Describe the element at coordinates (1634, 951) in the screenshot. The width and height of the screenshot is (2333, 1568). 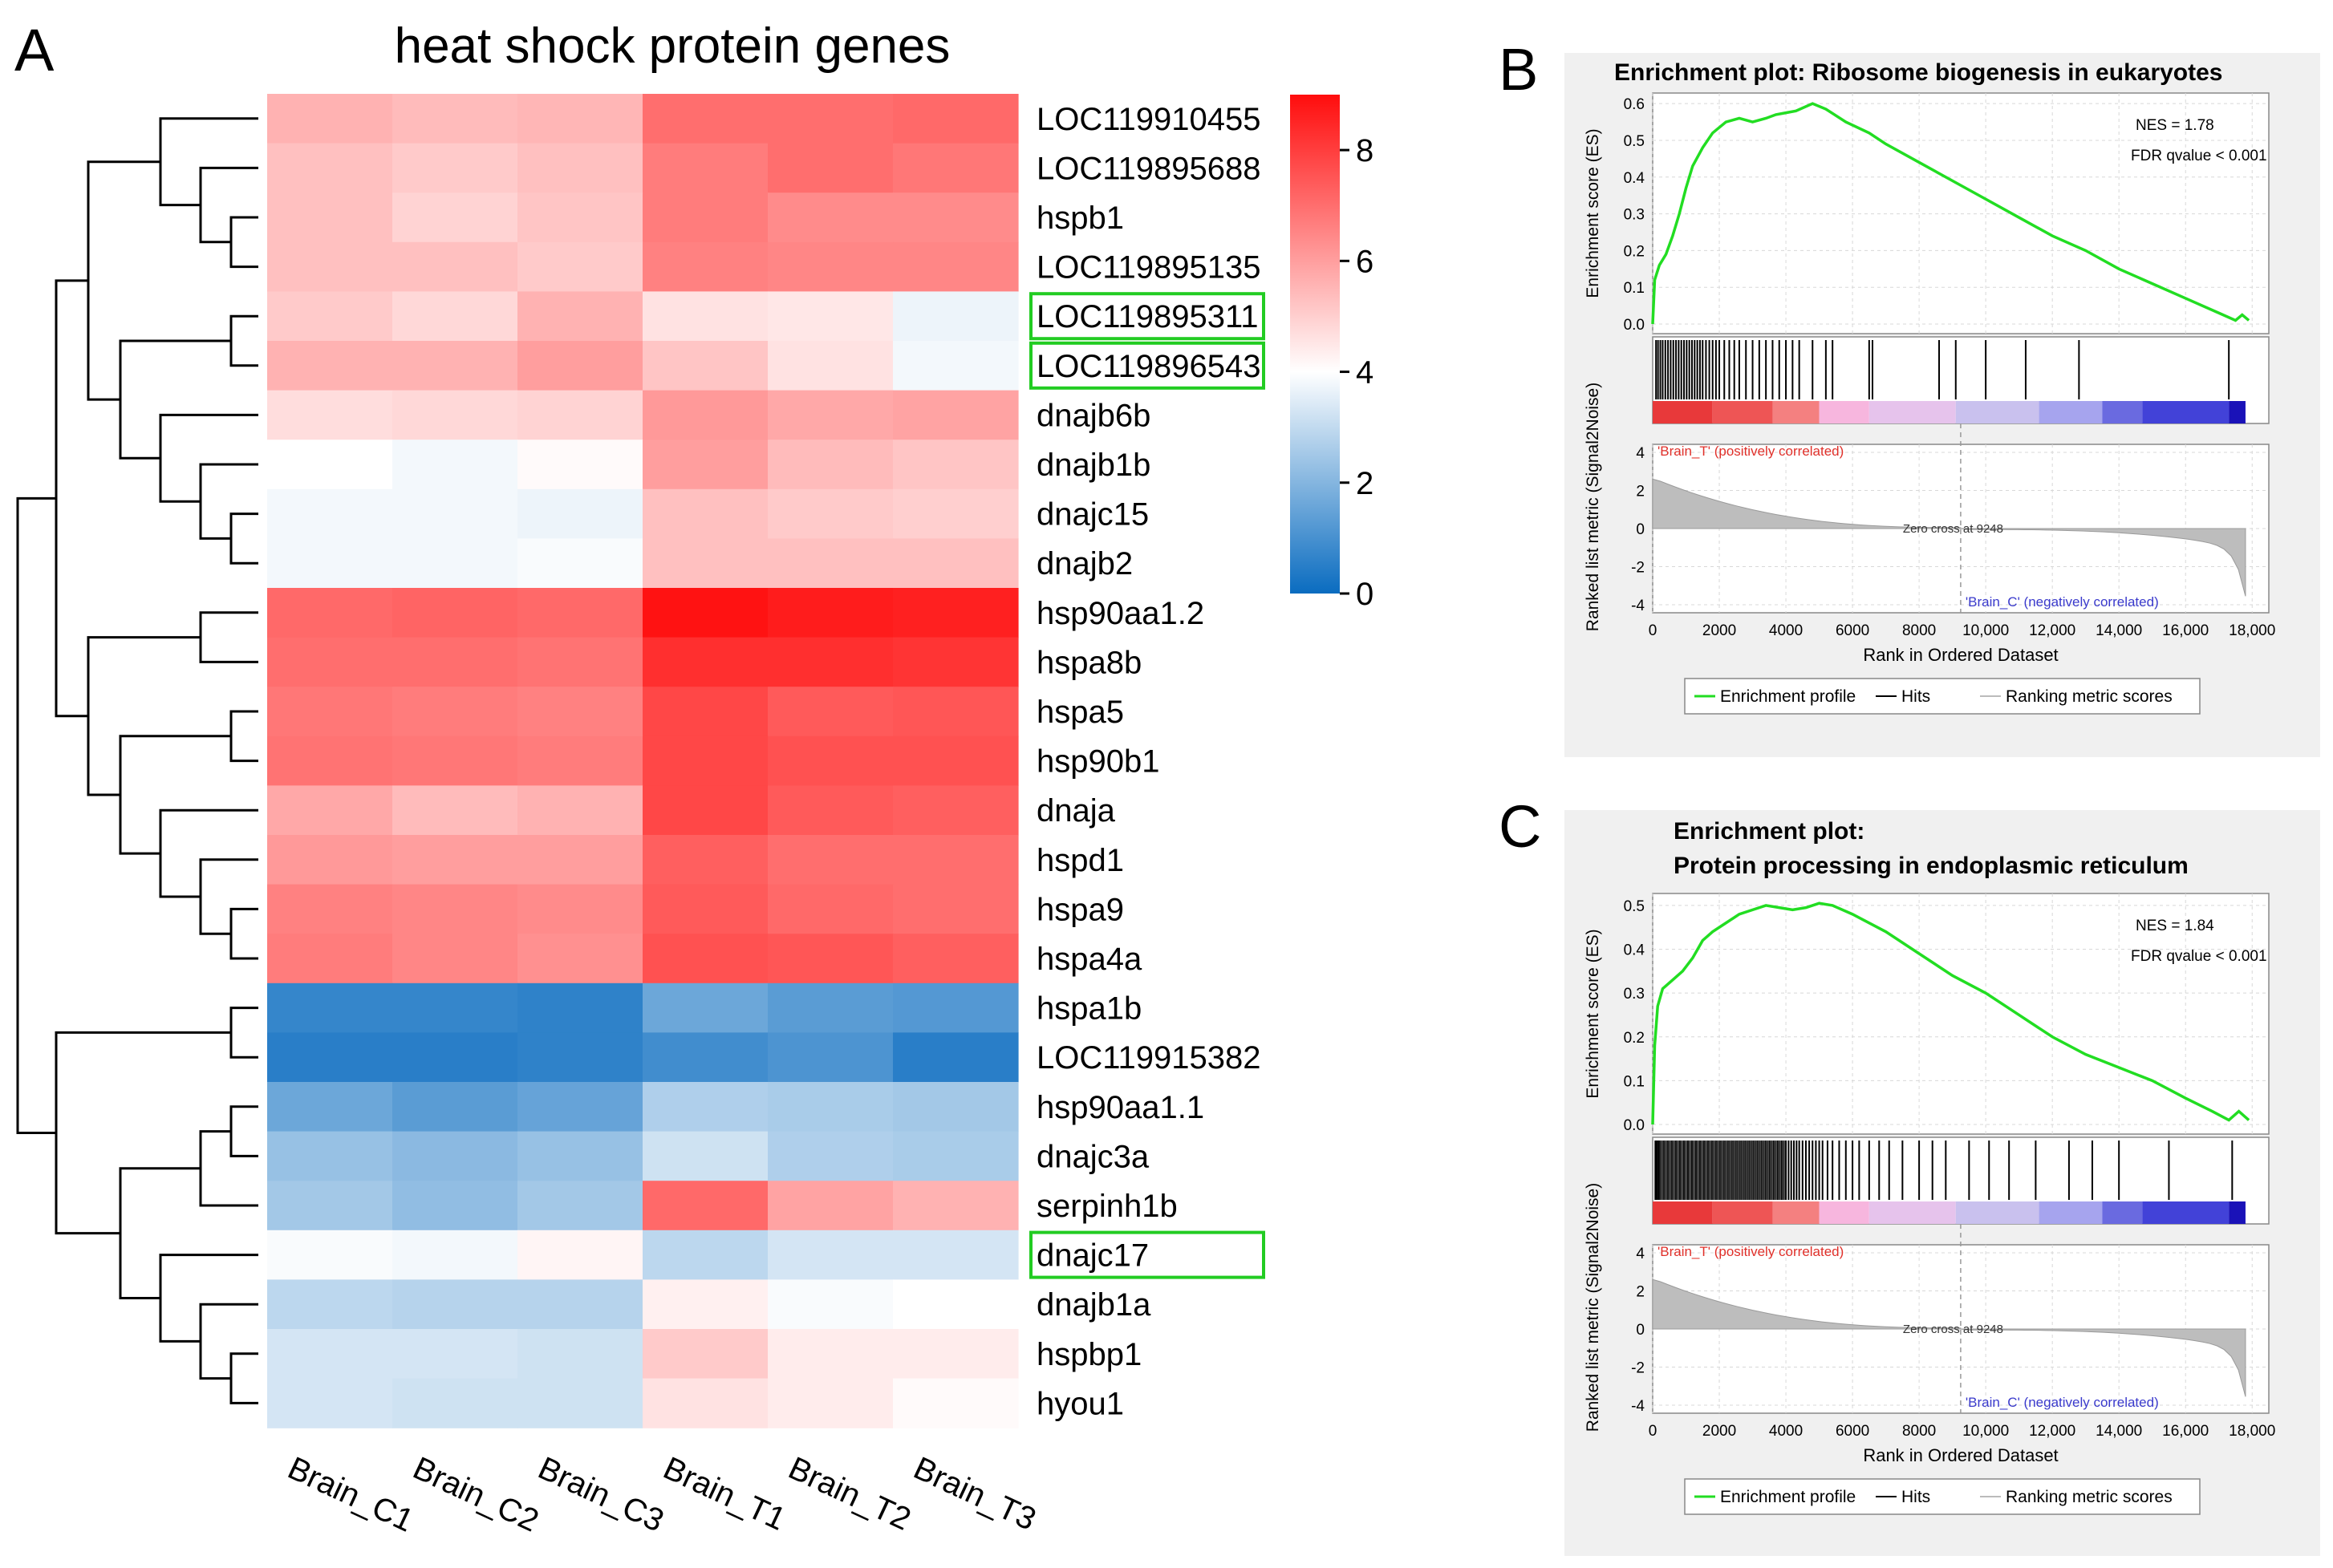
I see `es-tick-label: 0.4` at that location.